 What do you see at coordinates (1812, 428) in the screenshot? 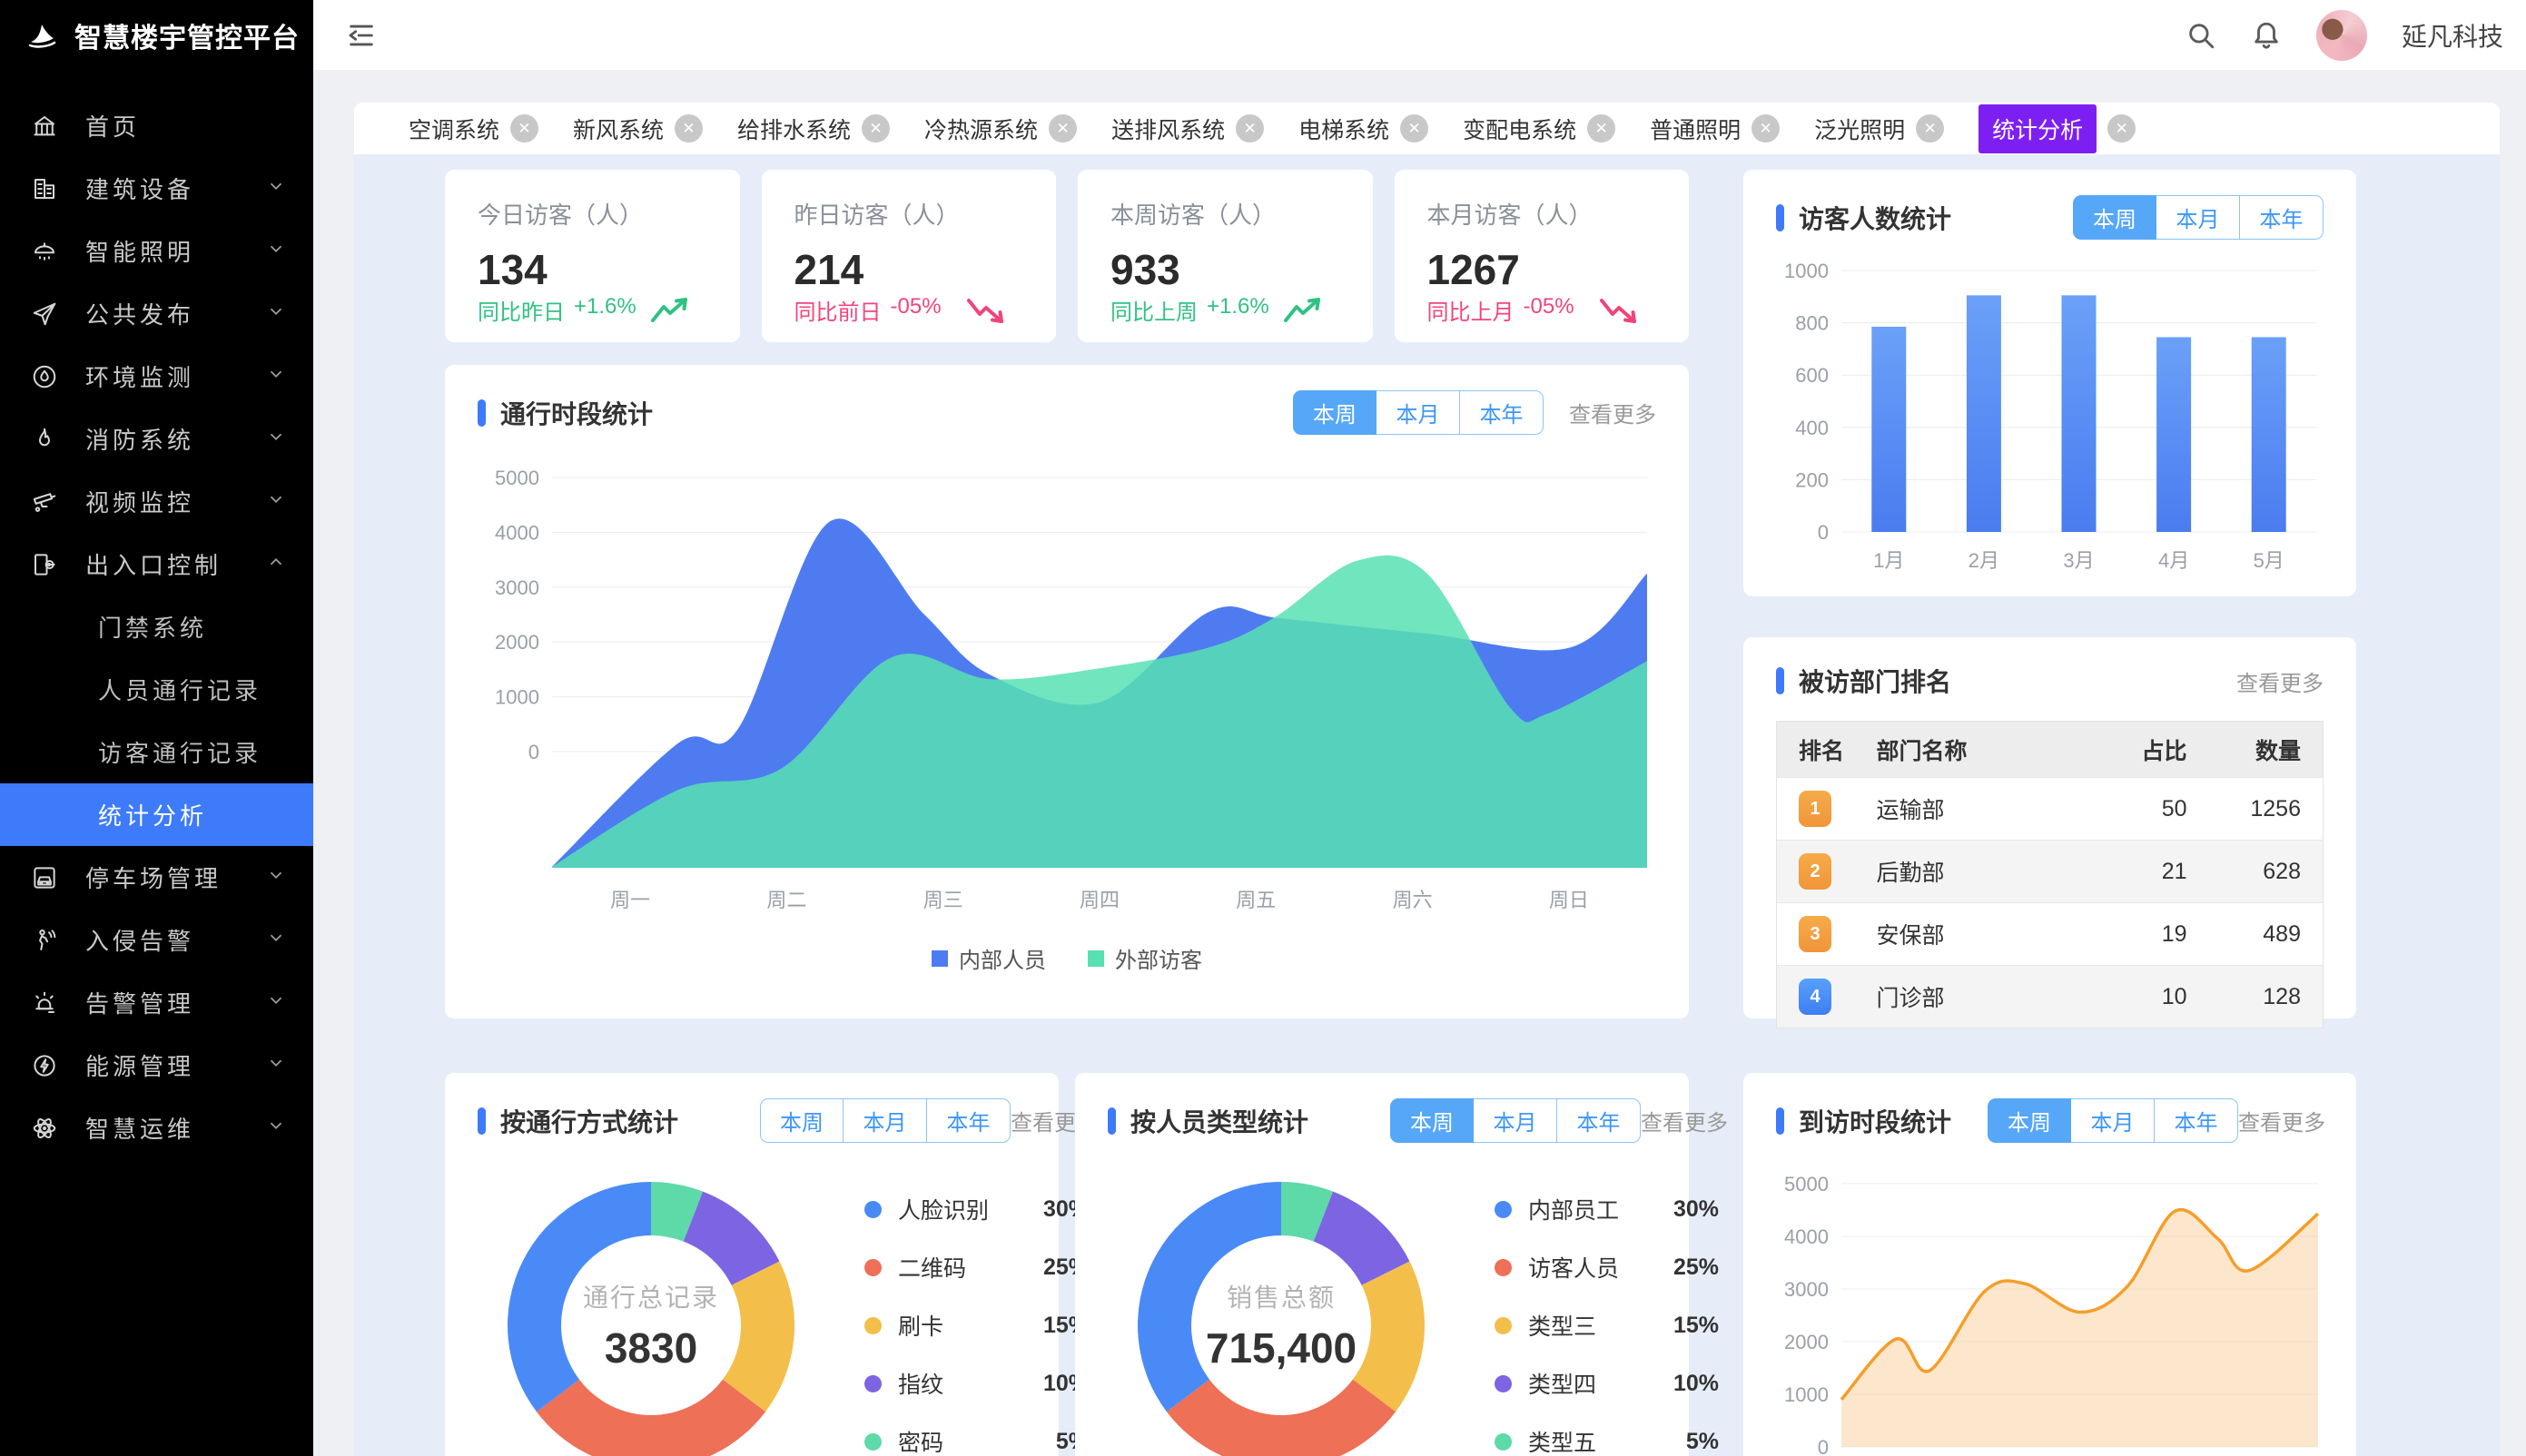
I see `svg-text: 400` at bounding box center [1812, 428].